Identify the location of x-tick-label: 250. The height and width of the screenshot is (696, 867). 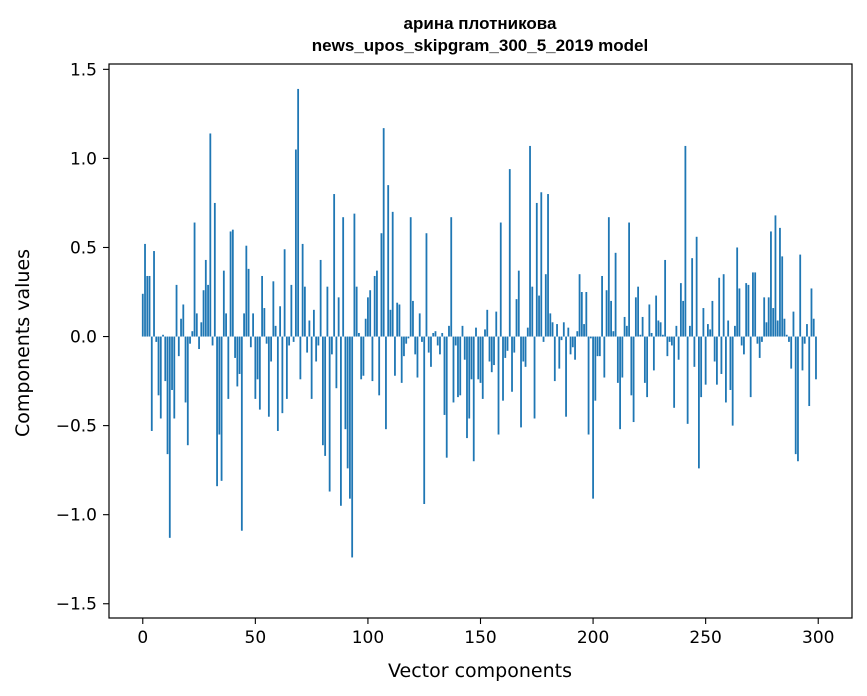
(705, 638).